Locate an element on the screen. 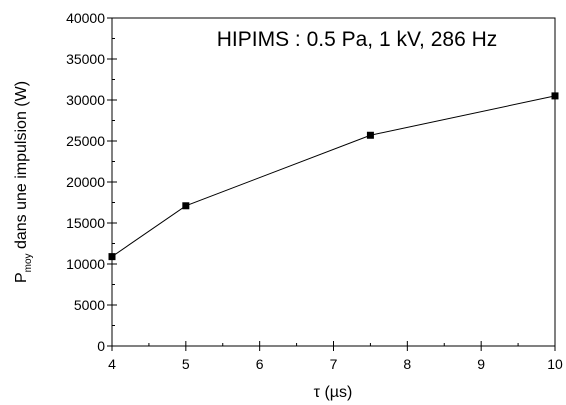  x-tick-label: 8 is located at coordinates (407, 364).